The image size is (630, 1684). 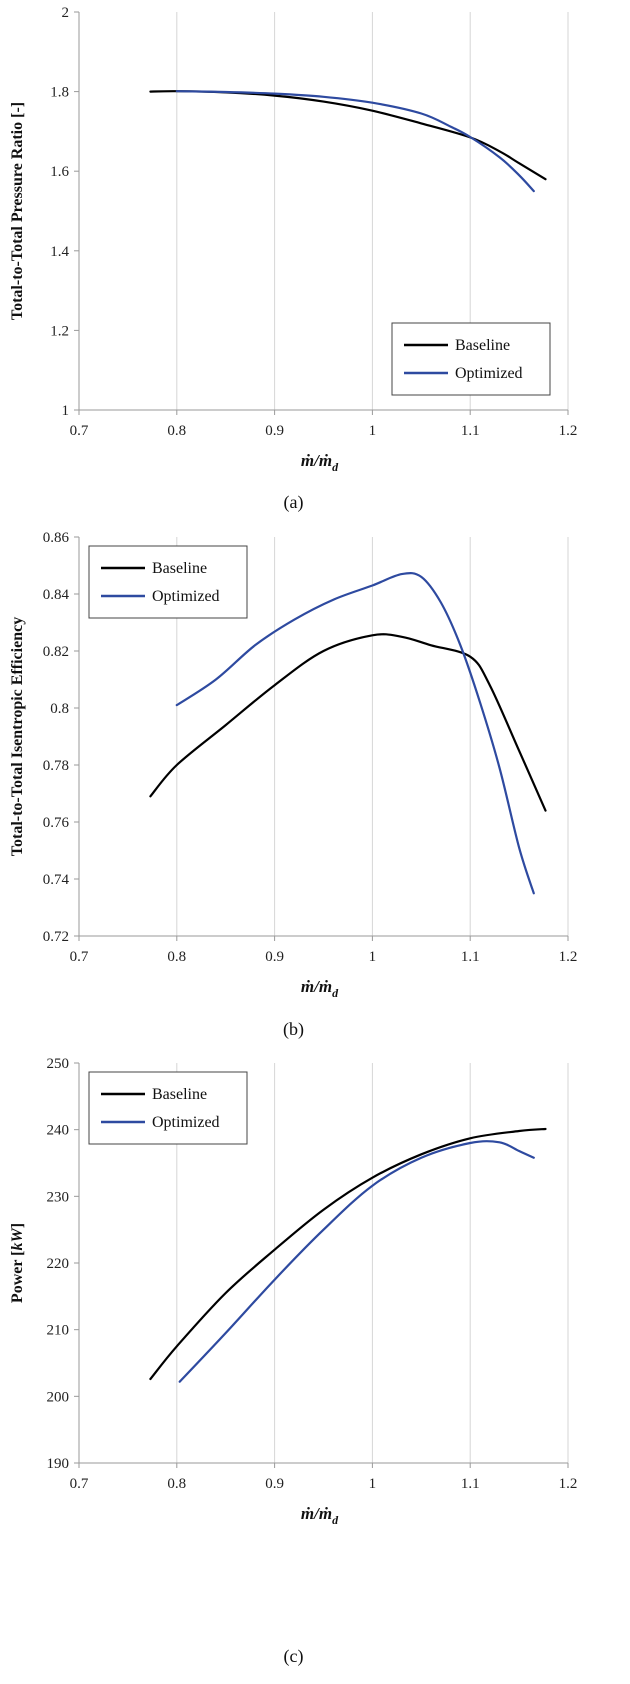 I want to click on y-tick-label: 220, so click(x=58, y=1264).